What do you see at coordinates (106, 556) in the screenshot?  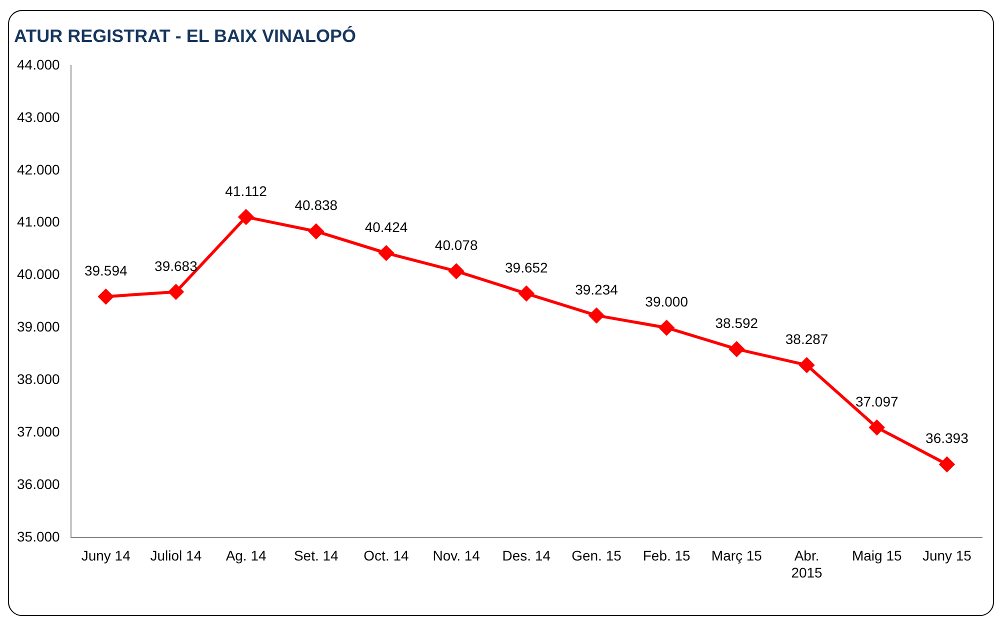 I see `x-tick-label: Juny 14` at bounding box center [106, 556].